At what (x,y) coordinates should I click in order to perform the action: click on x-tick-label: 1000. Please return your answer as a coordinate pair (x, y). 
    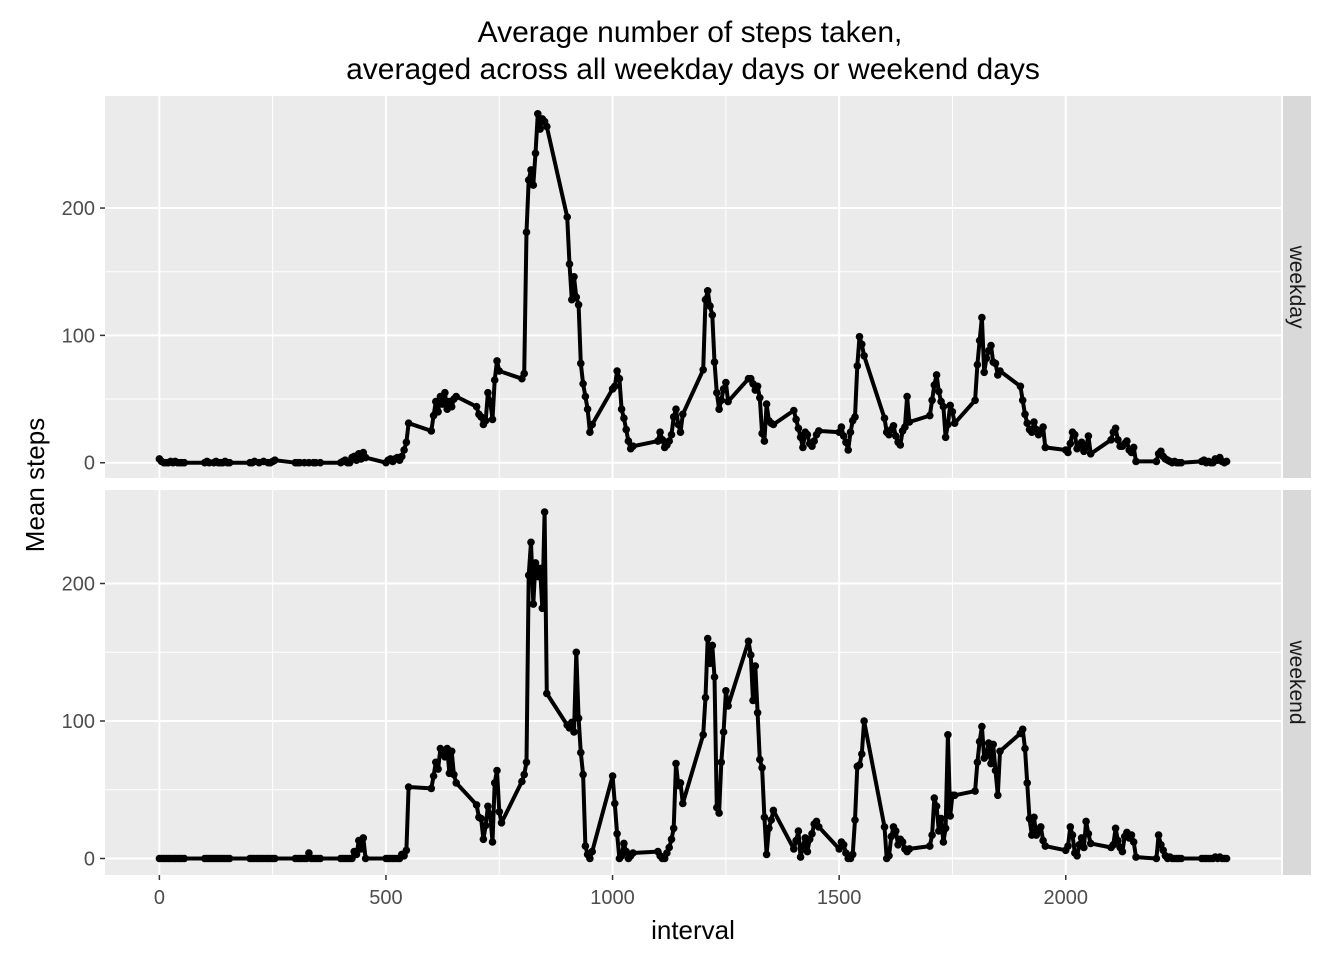
    Looking at the image, I should click on (612, 898).